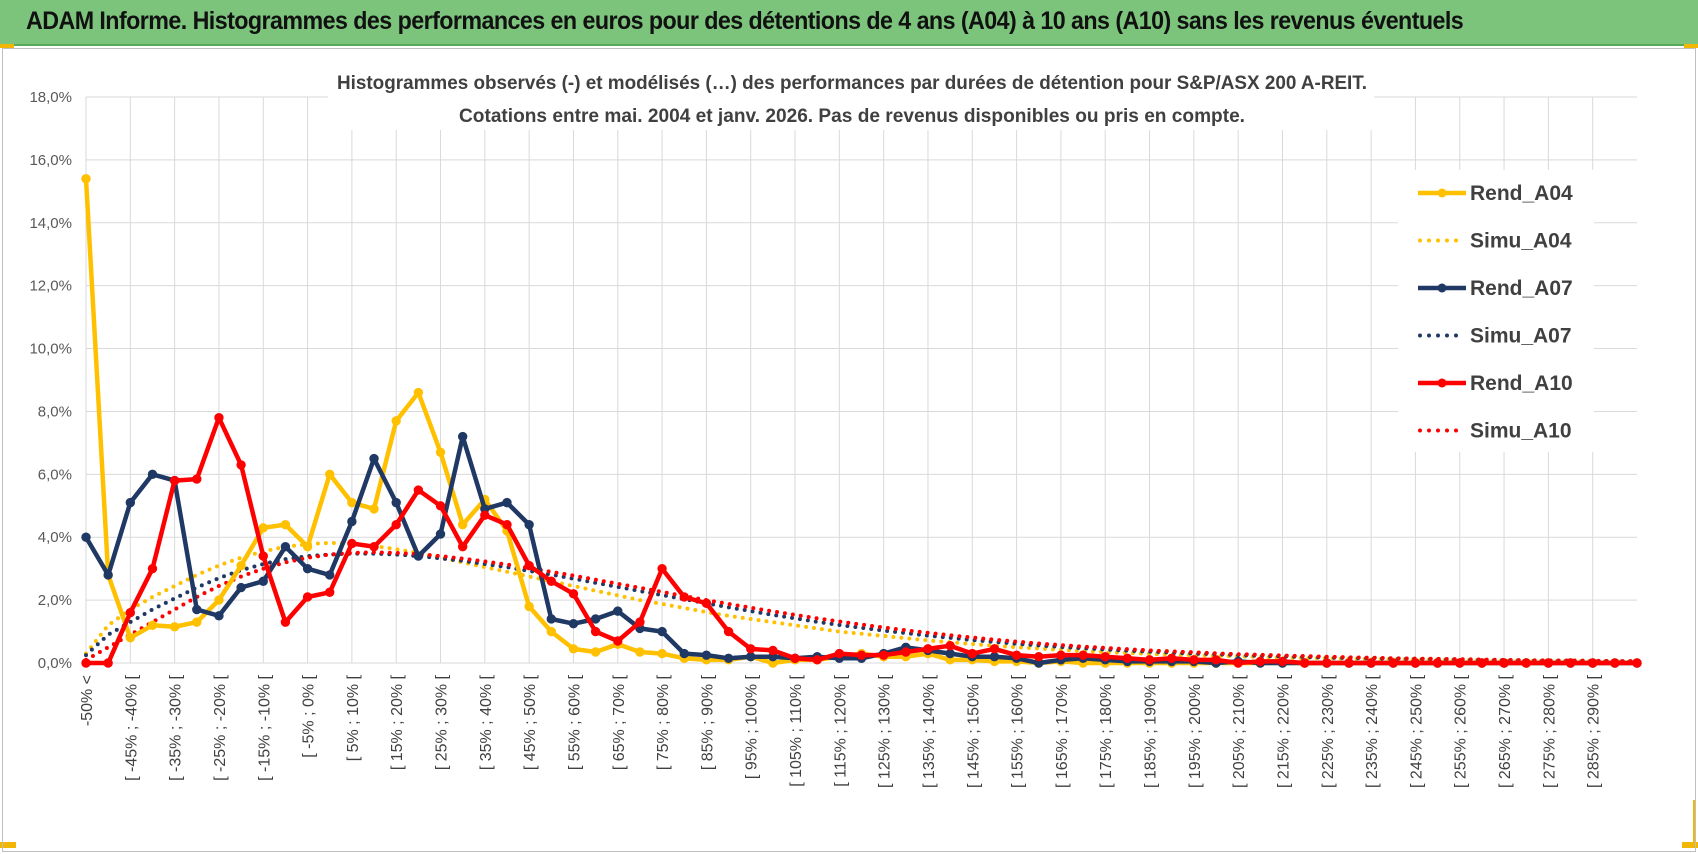  What do you see at coordinates (1594, 731) in the screenshot?
I see `x-tick-label: [ 285% ; 290% [` at bounding box center [1594, 731].